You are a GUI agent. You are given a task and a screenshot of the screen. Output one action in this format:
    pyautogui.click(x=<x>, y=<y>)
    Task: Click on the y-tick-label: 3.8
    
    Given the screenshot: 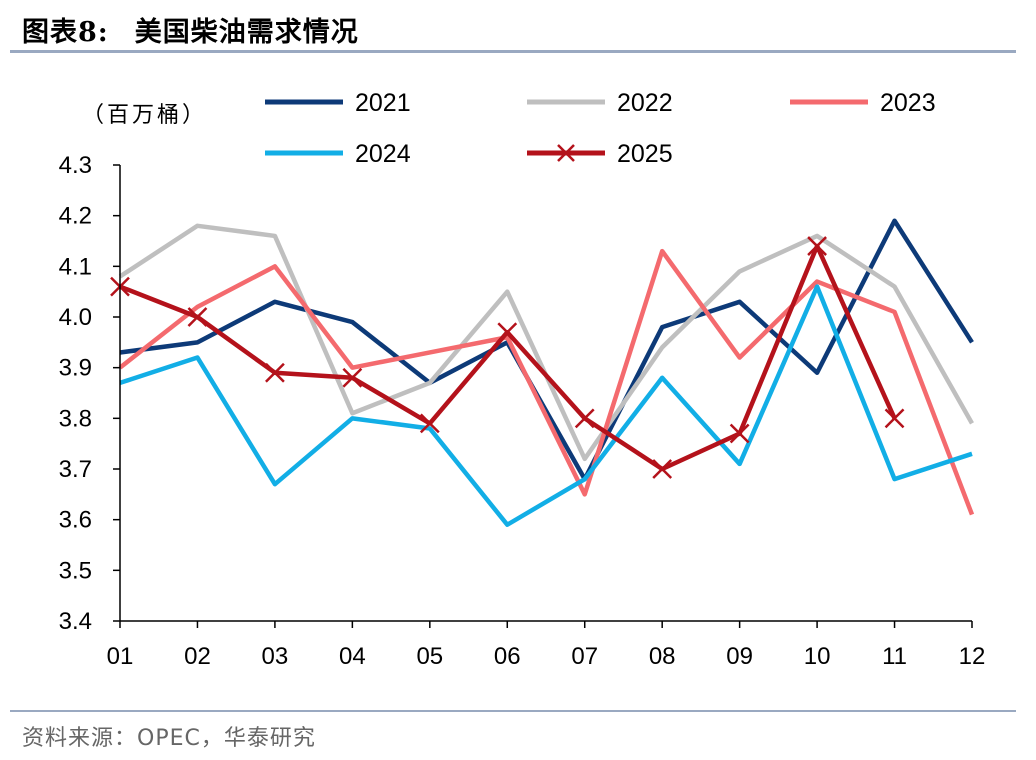 What is the action you would take?
    pyautogui.click(x=75, y=418)
    